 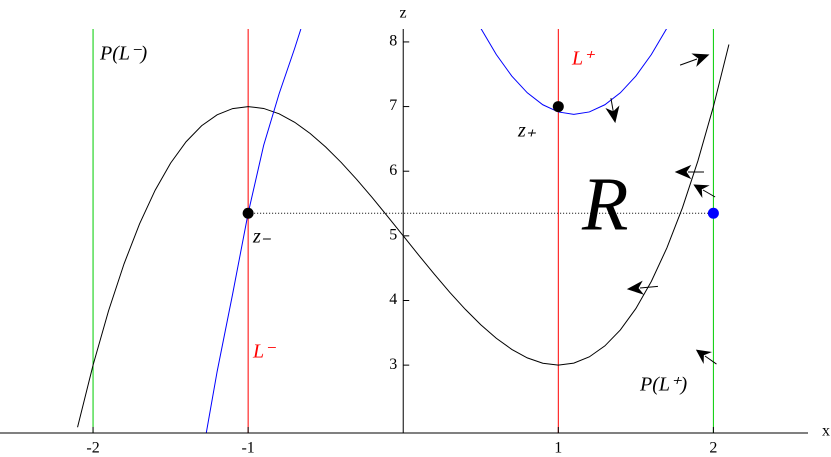 What do you see at coordinates (393, 105) in the screenshot?
I see `y-tick-label: 7` at bounding box center [393, 105].